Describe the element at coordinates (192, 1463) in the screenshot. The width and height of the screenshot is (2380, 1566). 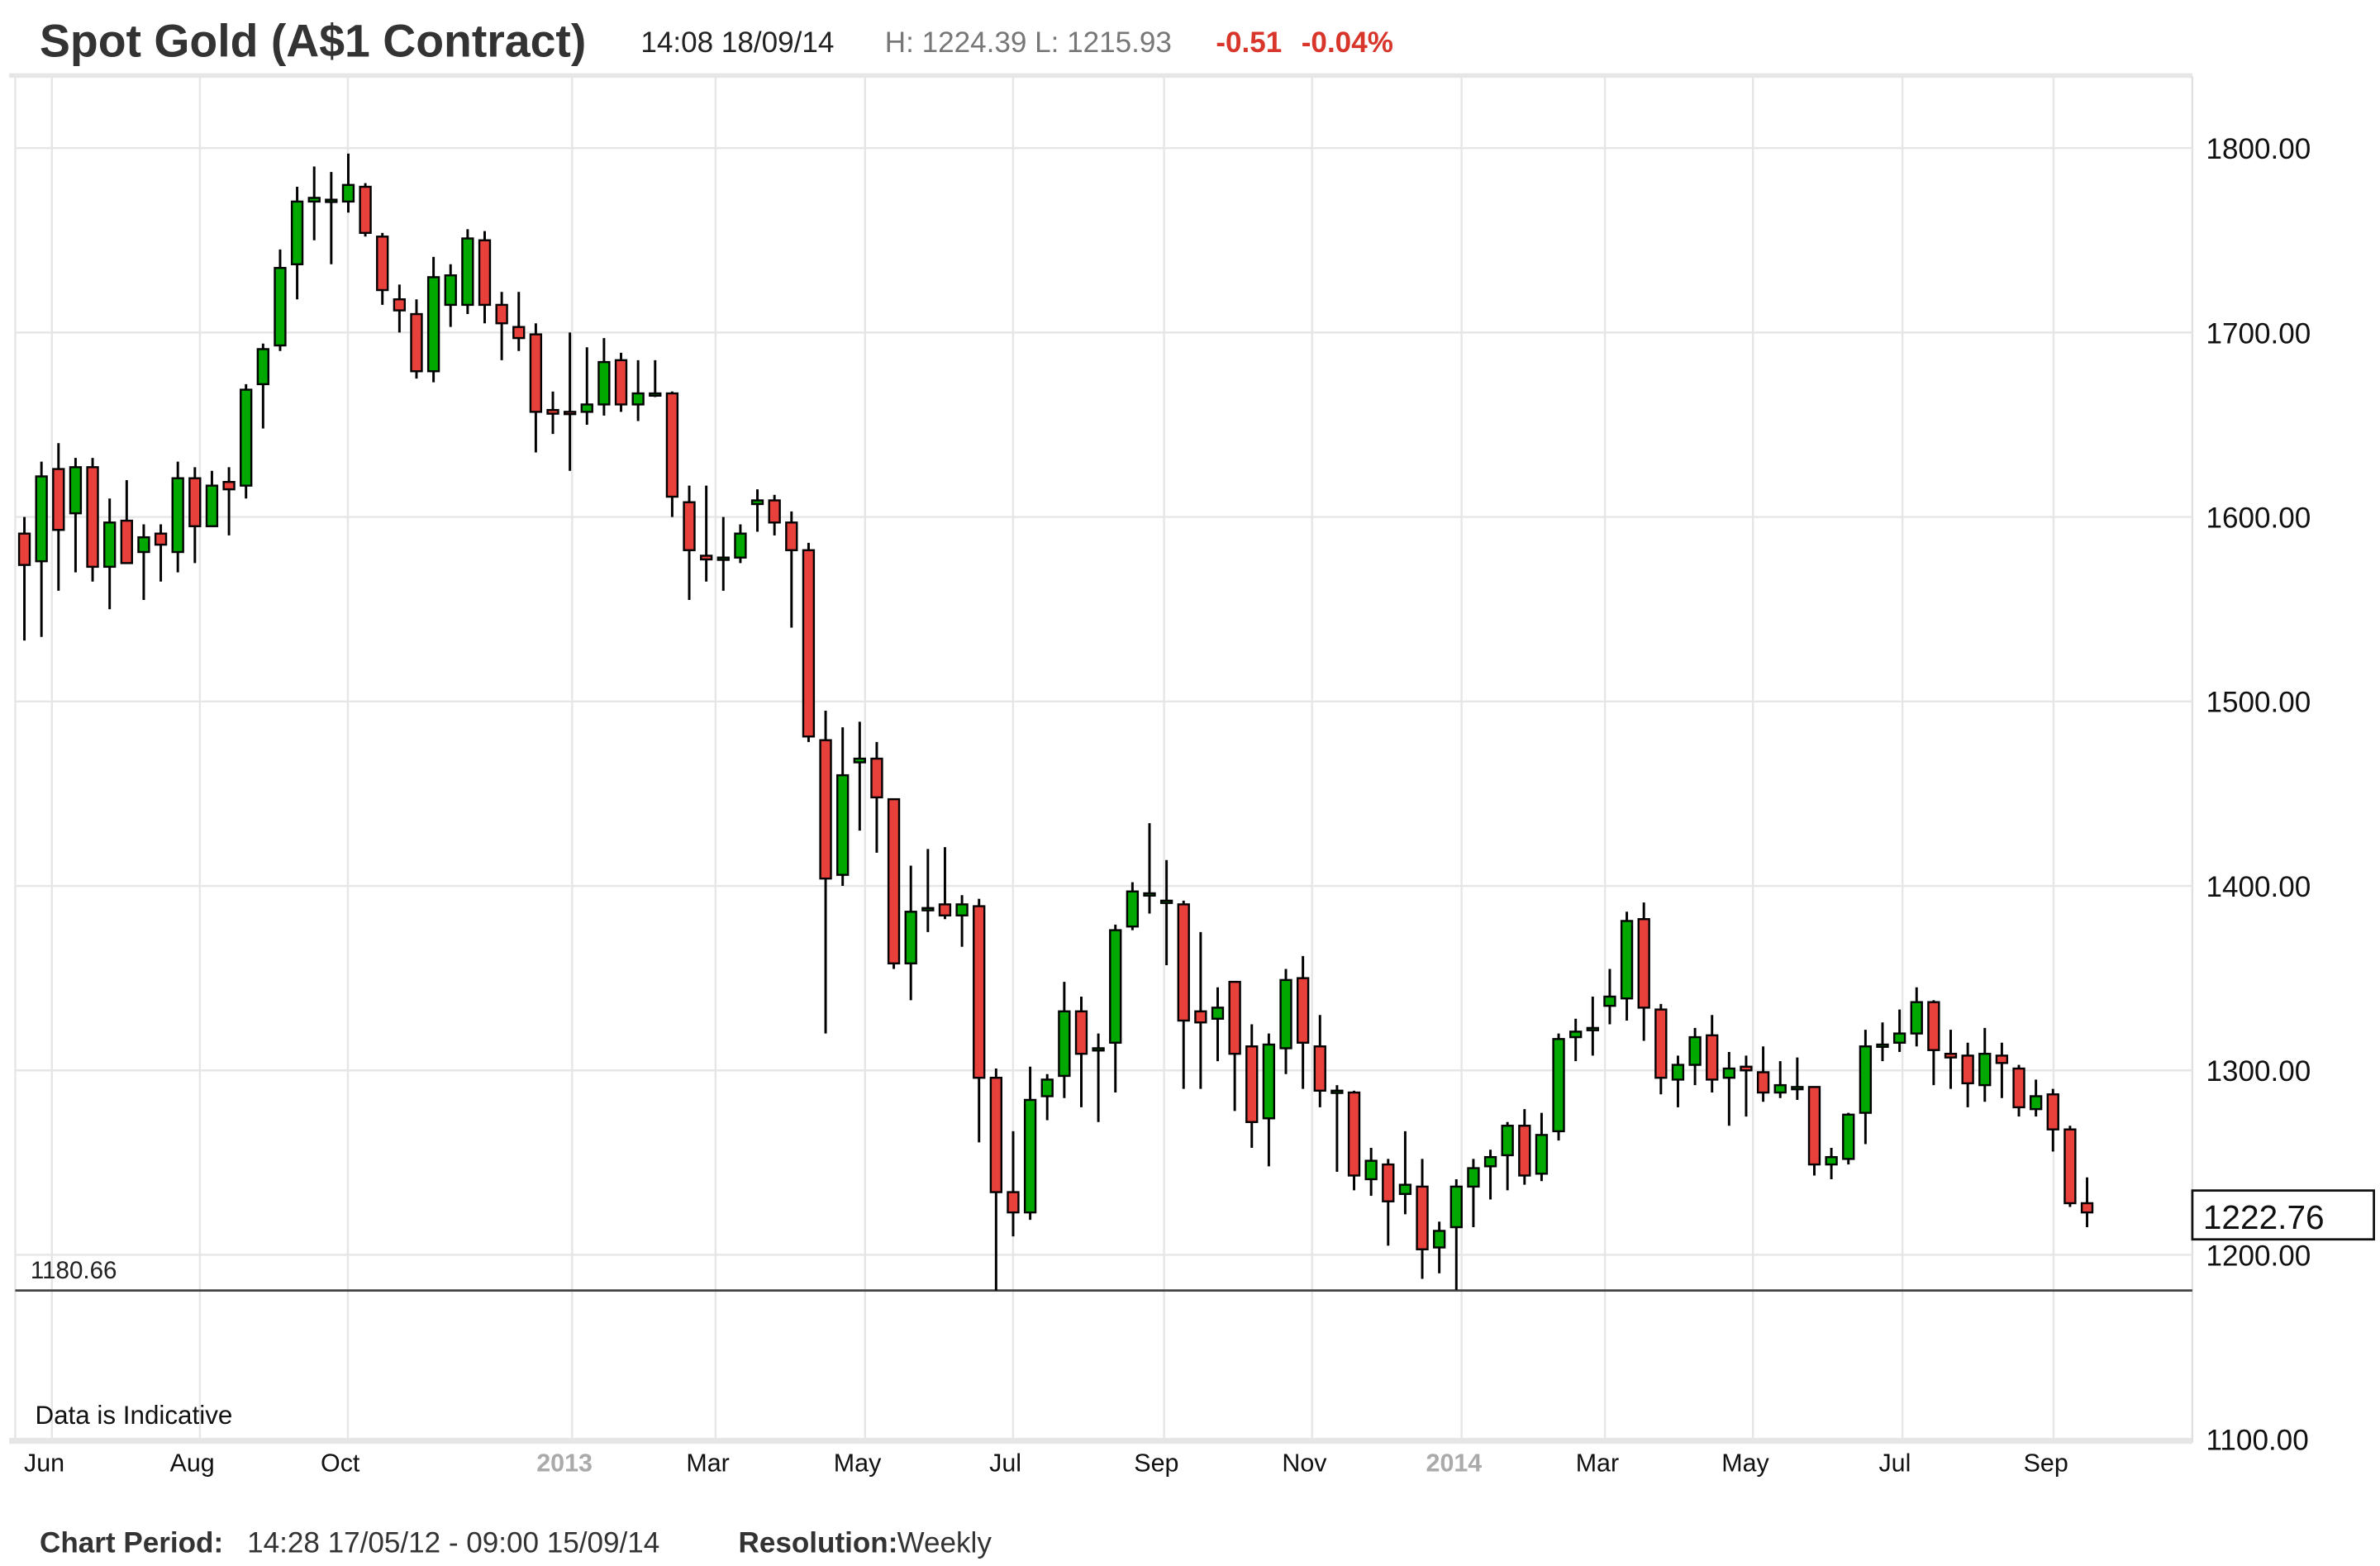
I see `x-tick-label: Aug` at that location.